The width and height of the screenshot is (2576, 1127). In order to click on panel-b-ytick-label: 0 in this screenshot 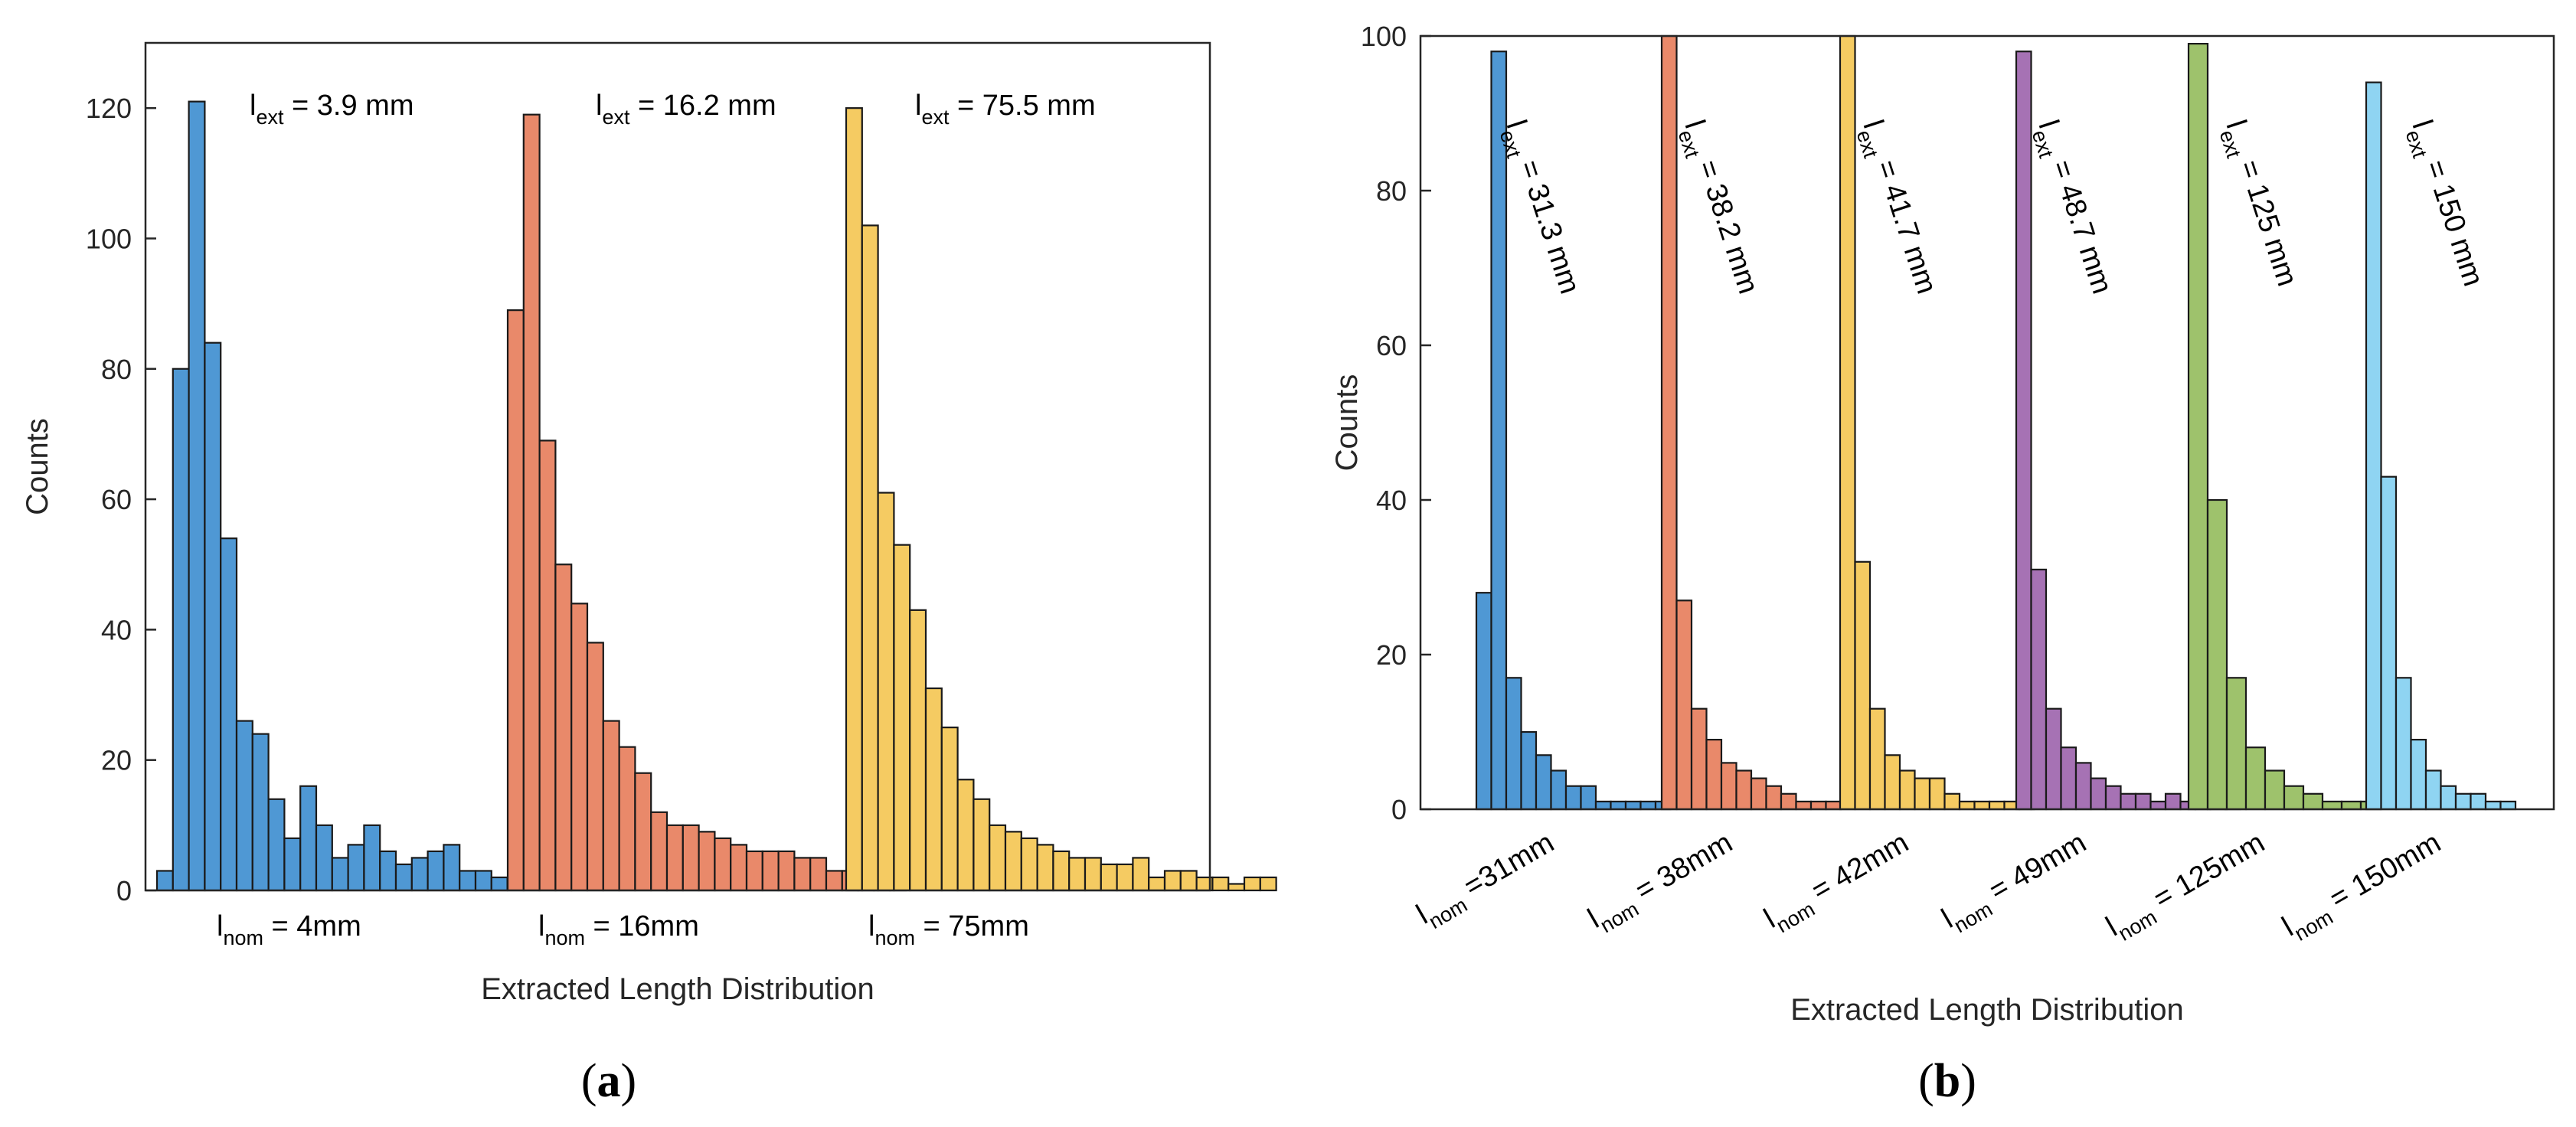, I will do `click(1399, 809)`.